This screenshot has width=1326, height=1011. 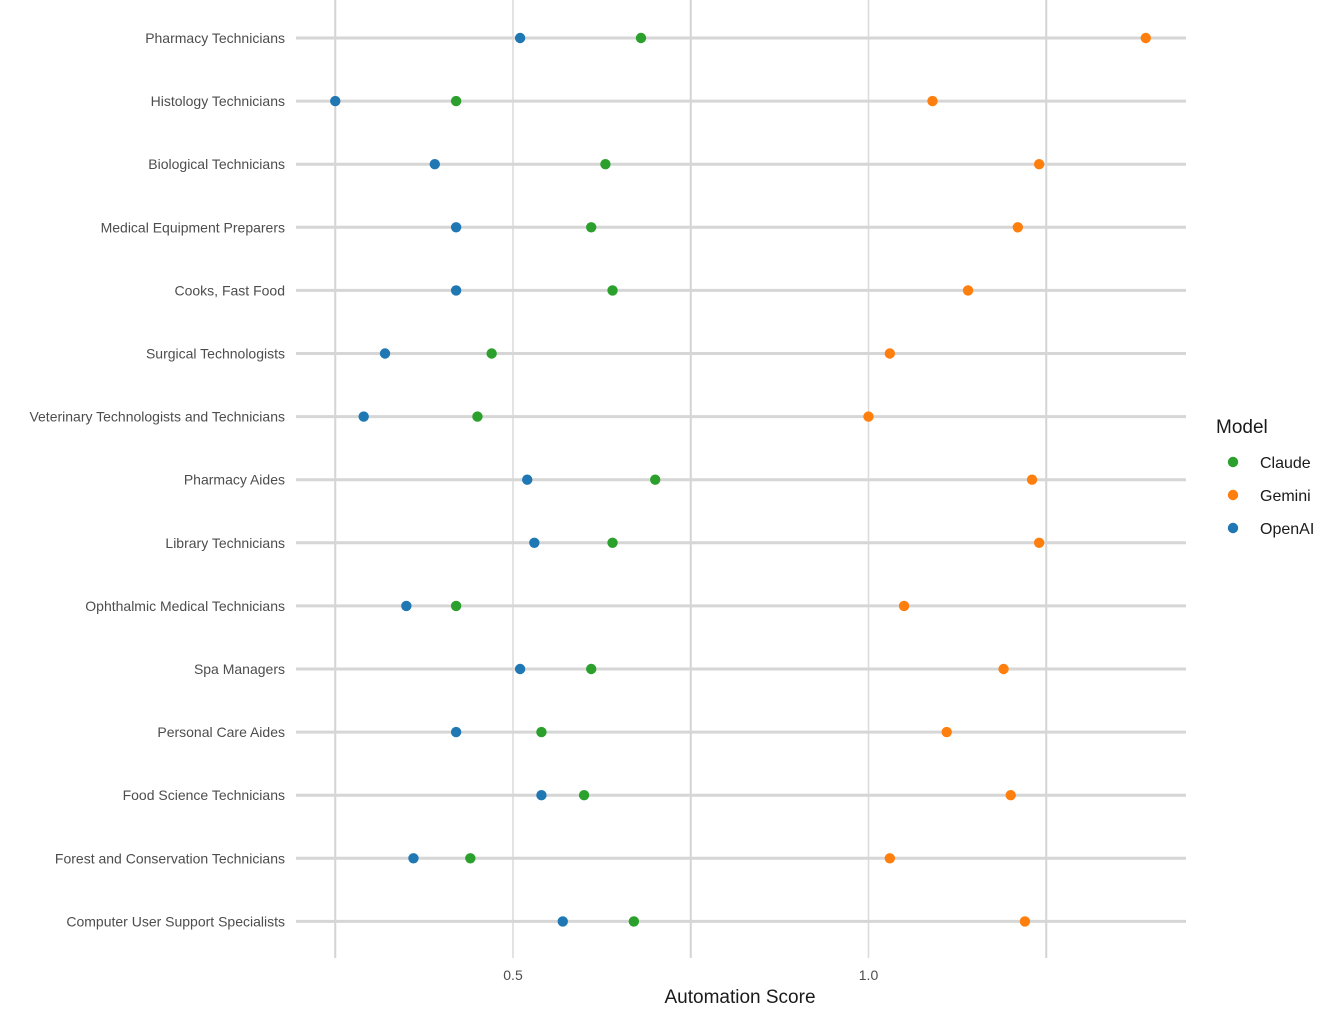 What do you see at coordinates (193, 227) in the screenshot?
I see `category-label: Medical Equipment Preparers` at bounding box center [193, 227].